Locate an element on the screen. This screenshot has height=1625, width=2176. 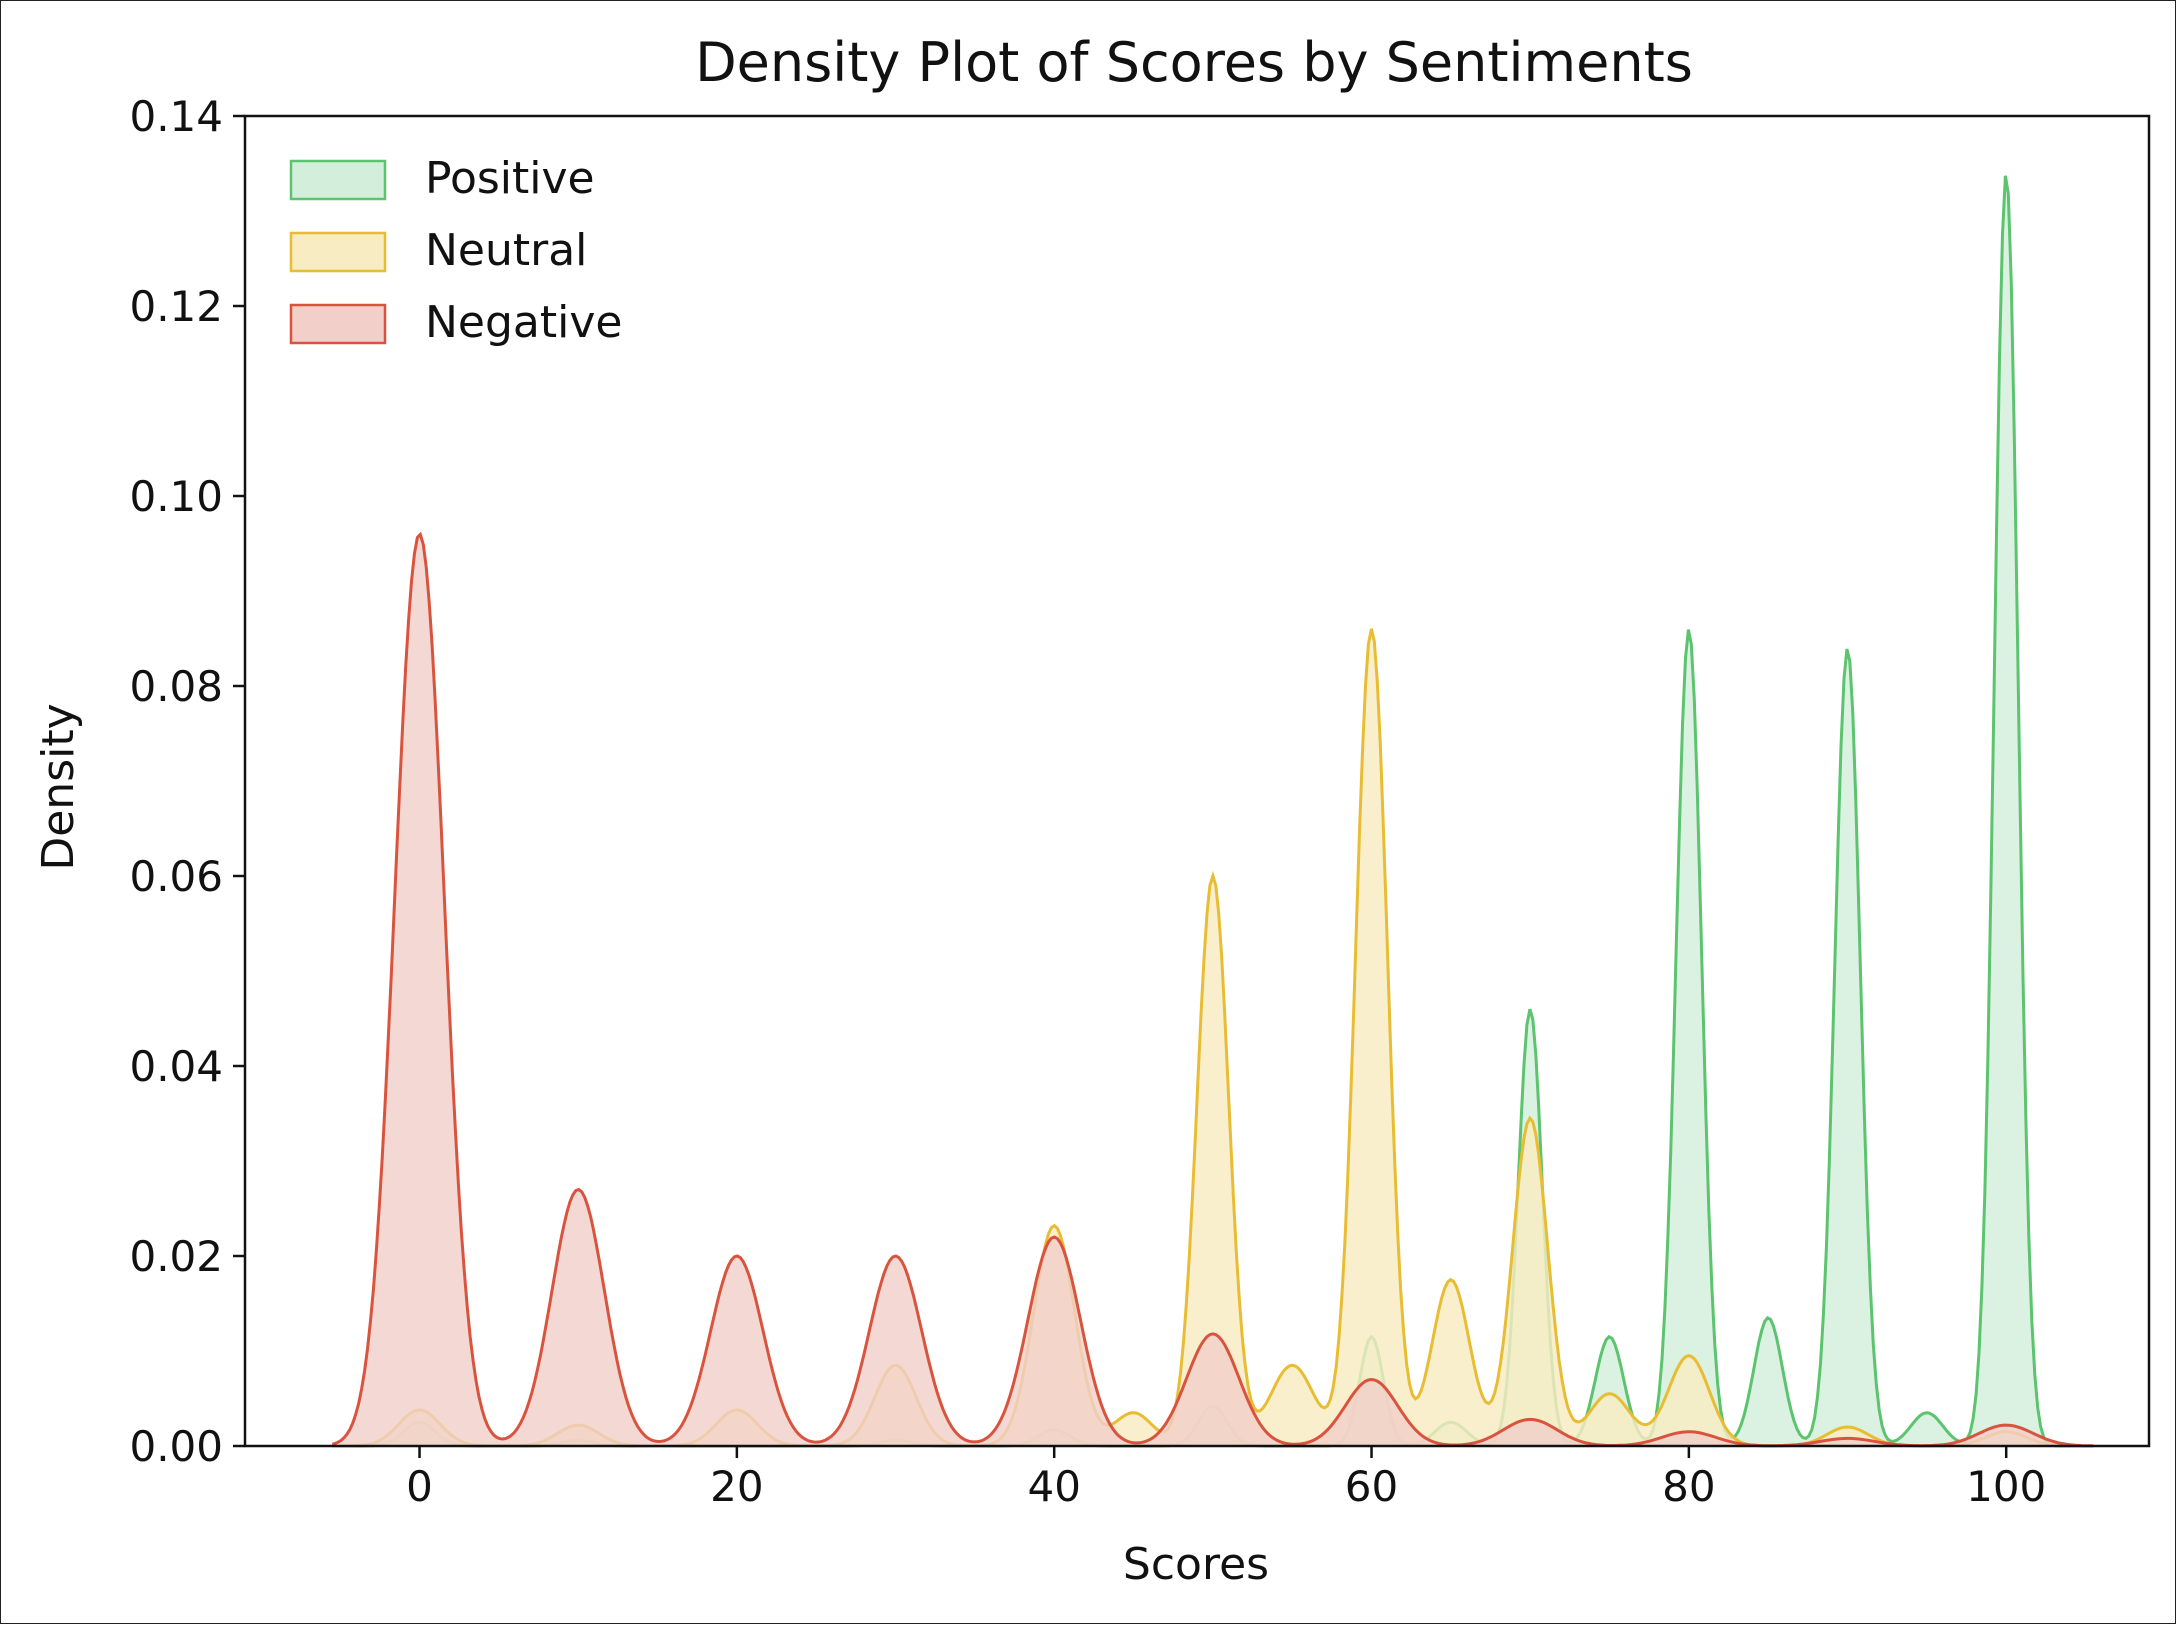
x-tick-label: 60 is located at coordinates (1371, 1486).